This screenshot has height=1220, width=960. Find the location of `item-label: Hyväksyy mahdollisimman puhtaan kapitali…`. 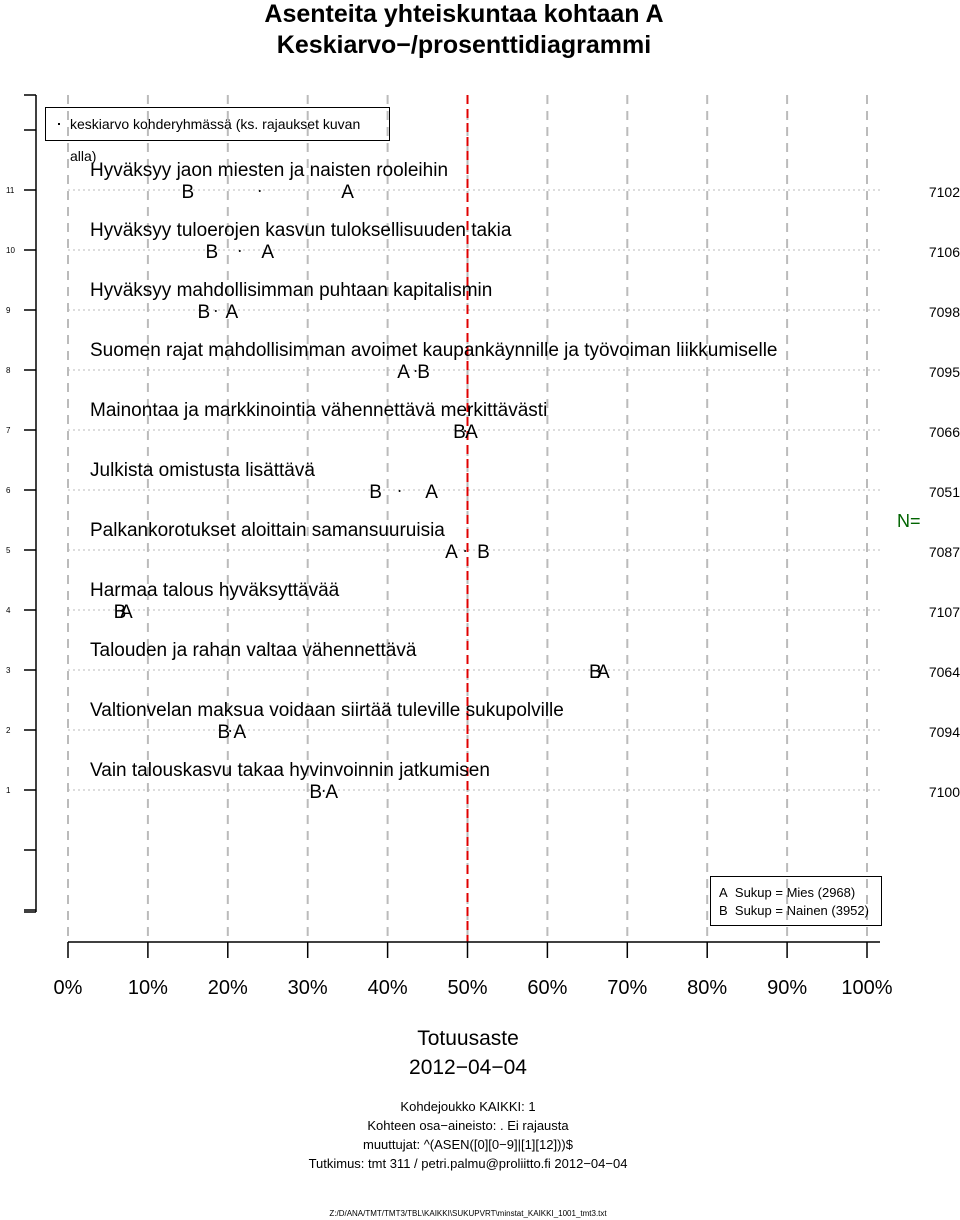

item-label: Hyväksyy mahdollisimman puhtaan kapitali… is located at coordinates (291, 290).